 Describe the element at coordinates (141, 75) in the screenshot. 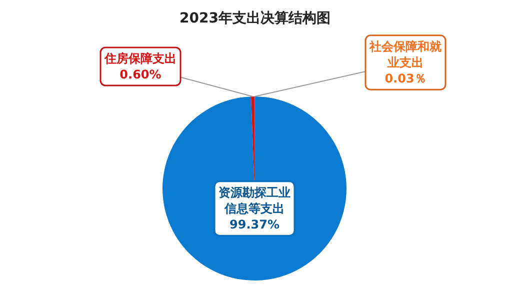

I see `data-label: 0.60%` at that location.